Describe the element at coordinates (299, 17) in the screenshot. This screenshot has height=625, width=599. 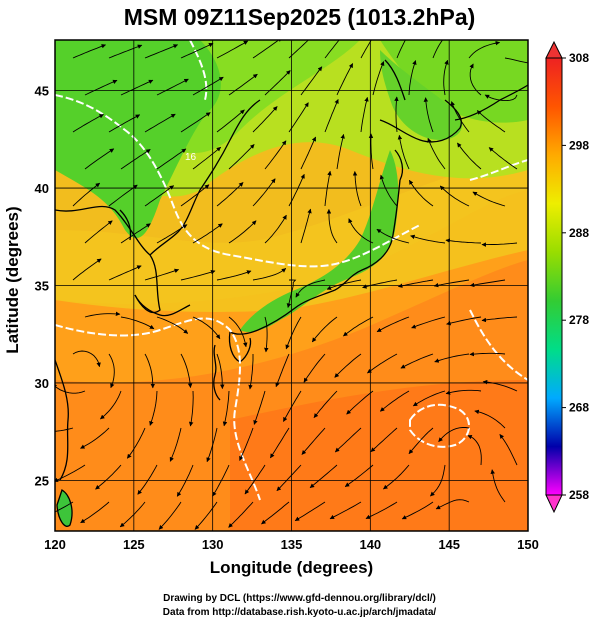
I see `map-title: MSM 09Z11Sep2025 (1013.2hPa)` at that location.